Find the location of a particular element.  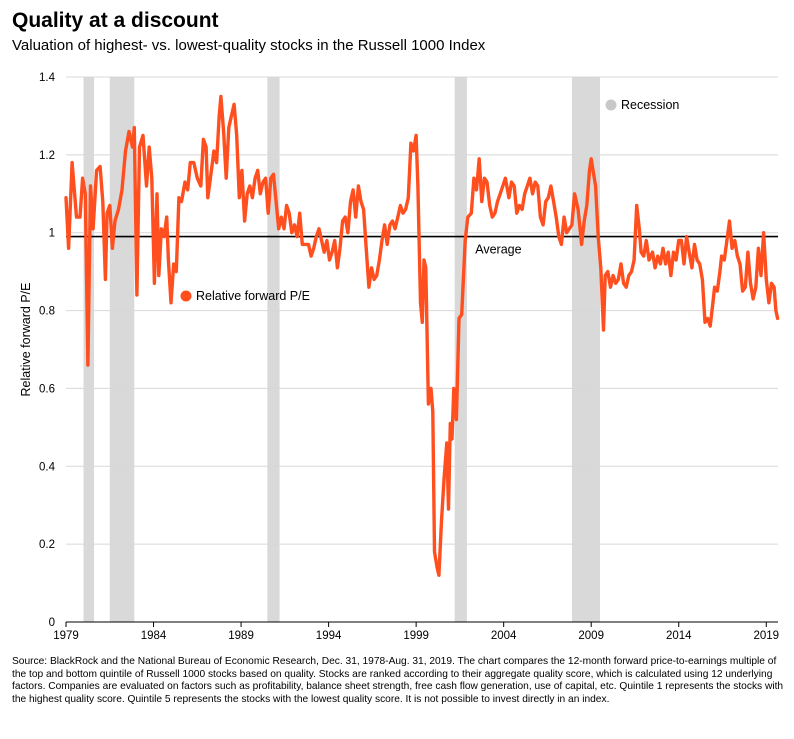

x-tick-label: 2004 is located at coordinates (504, 636).